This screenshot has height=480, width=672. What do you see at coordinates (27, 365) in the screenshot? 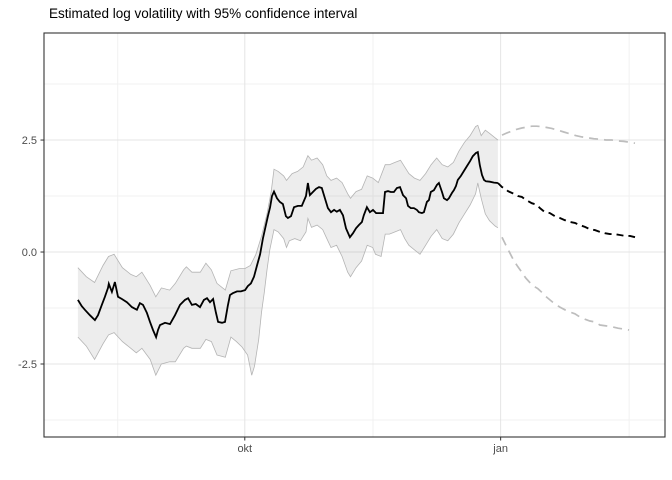
I see `y-tick-label: -2.5` at bounding box center [27, 365].